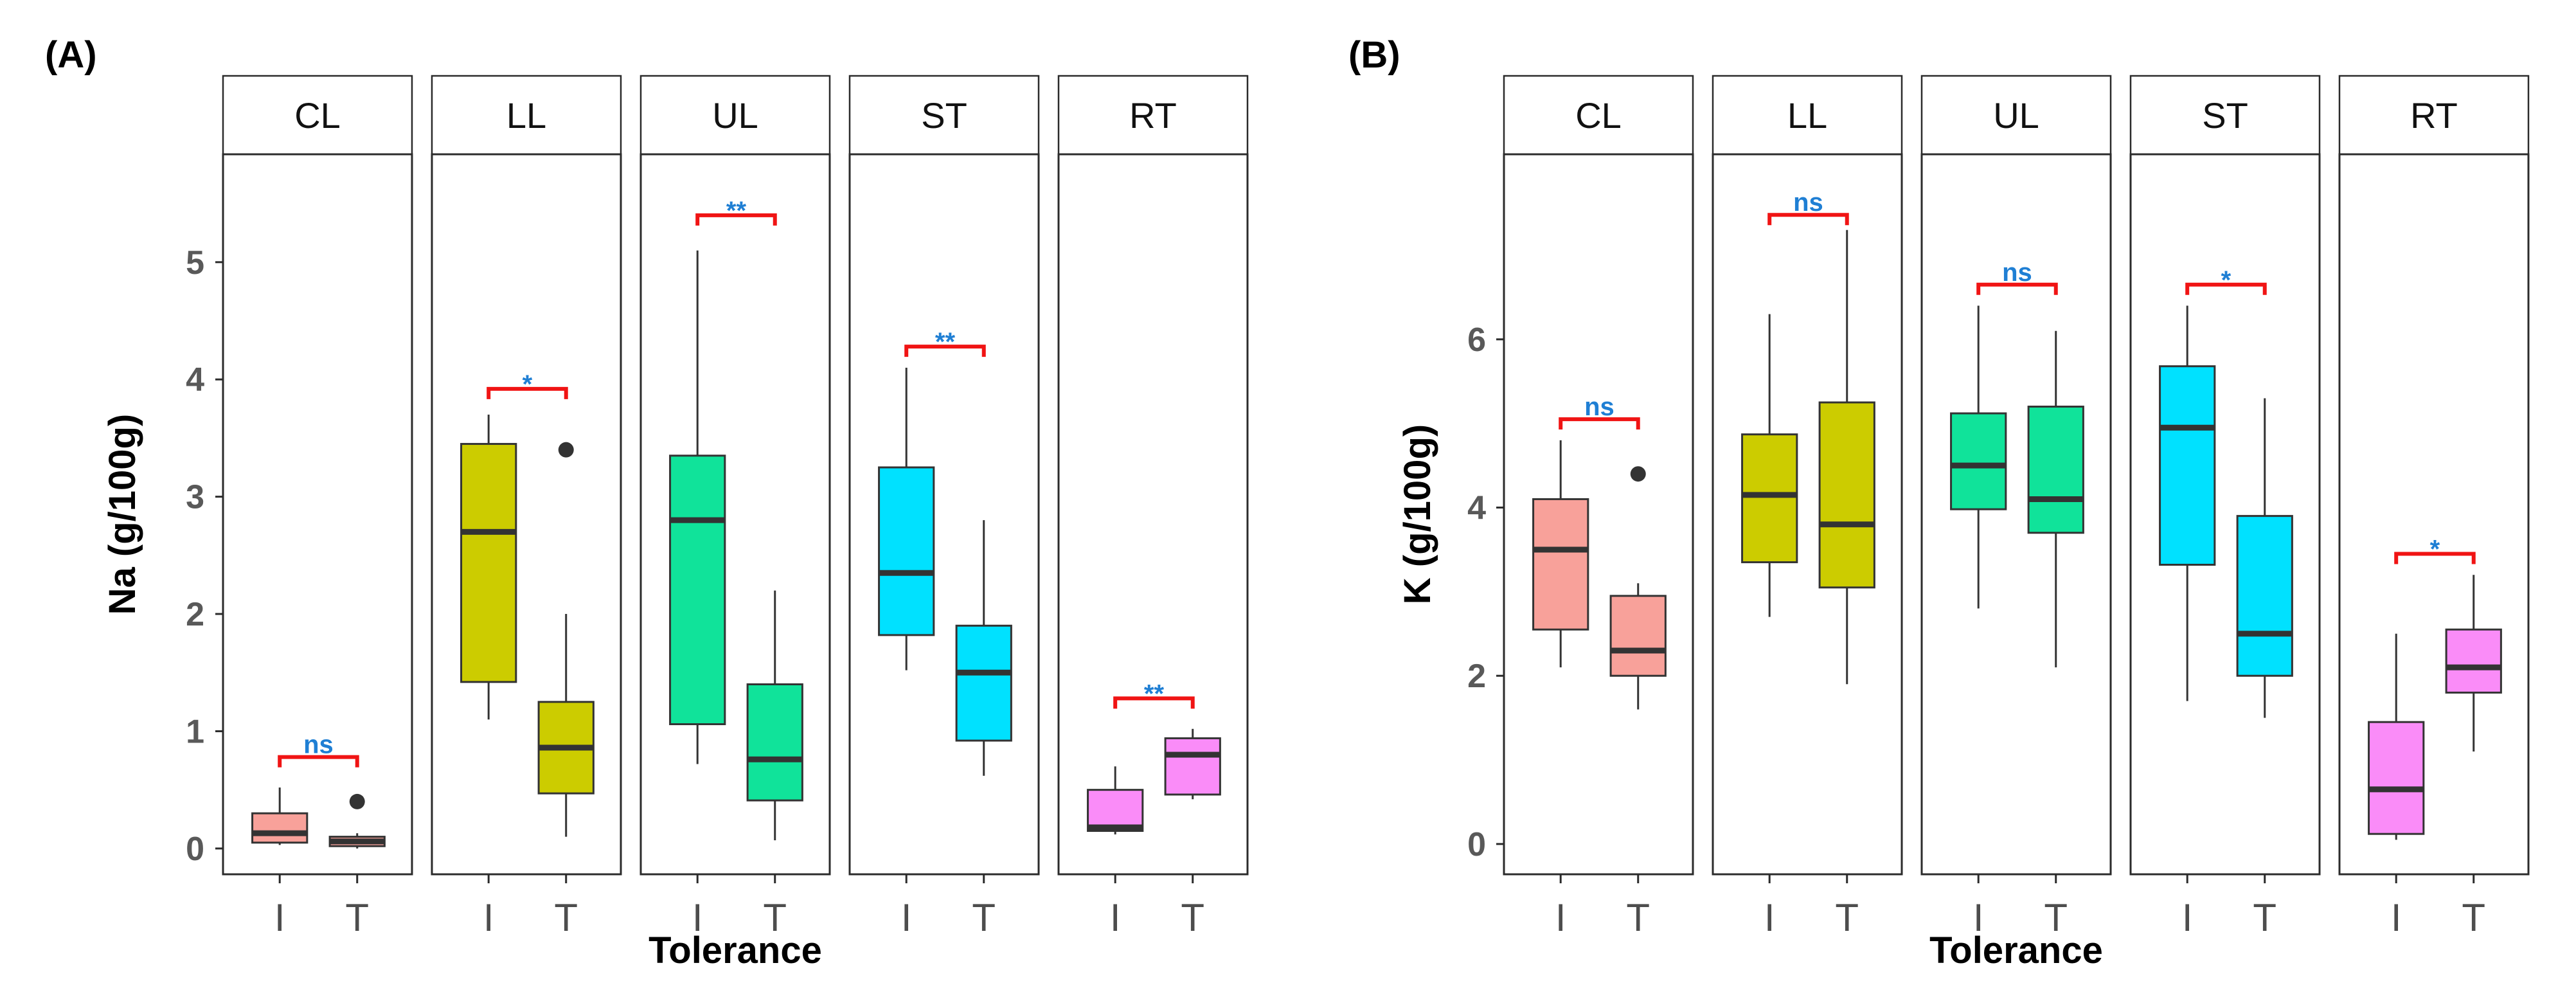 This screenshot has height=999, width=2576. I want to click on facet-rt: RT I T *, so click(2434, 507).